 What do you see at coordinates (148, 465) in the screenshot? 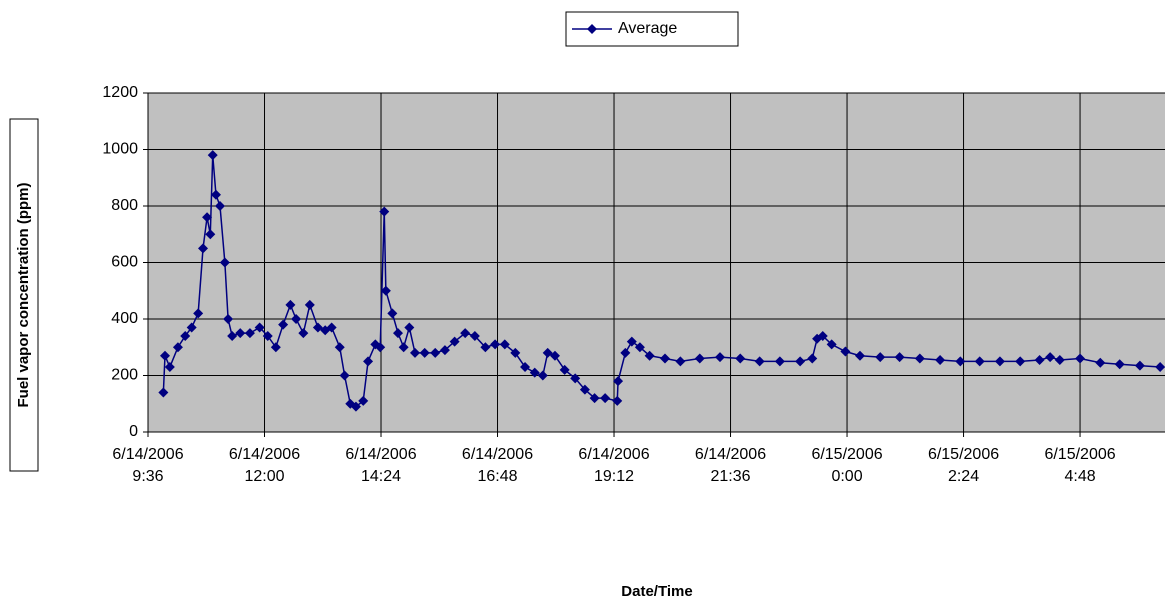
I see `x-tick-label: 6/14/2006 9:36` at bounding box center [148, 465].